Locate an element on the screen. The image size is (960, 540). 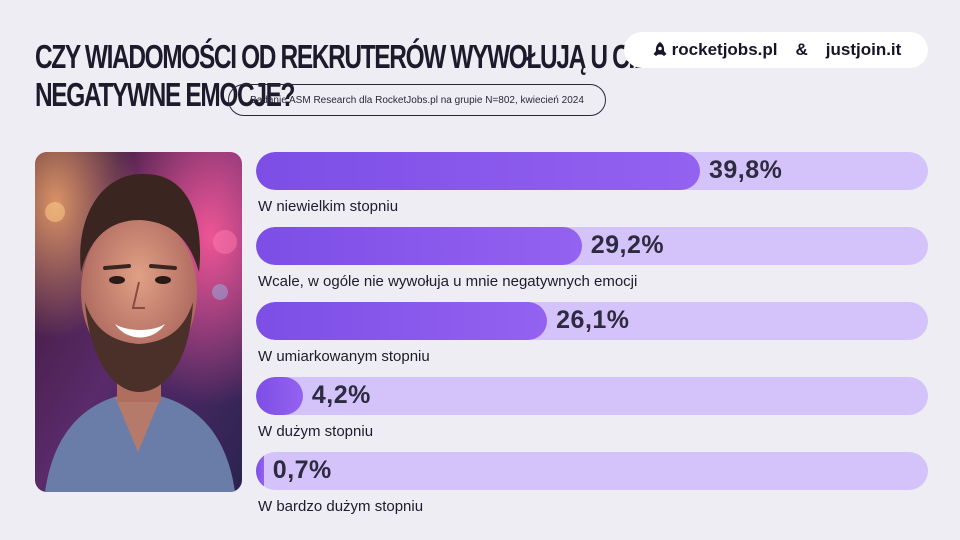
ampersand: & is located at coordinates (801, 49).